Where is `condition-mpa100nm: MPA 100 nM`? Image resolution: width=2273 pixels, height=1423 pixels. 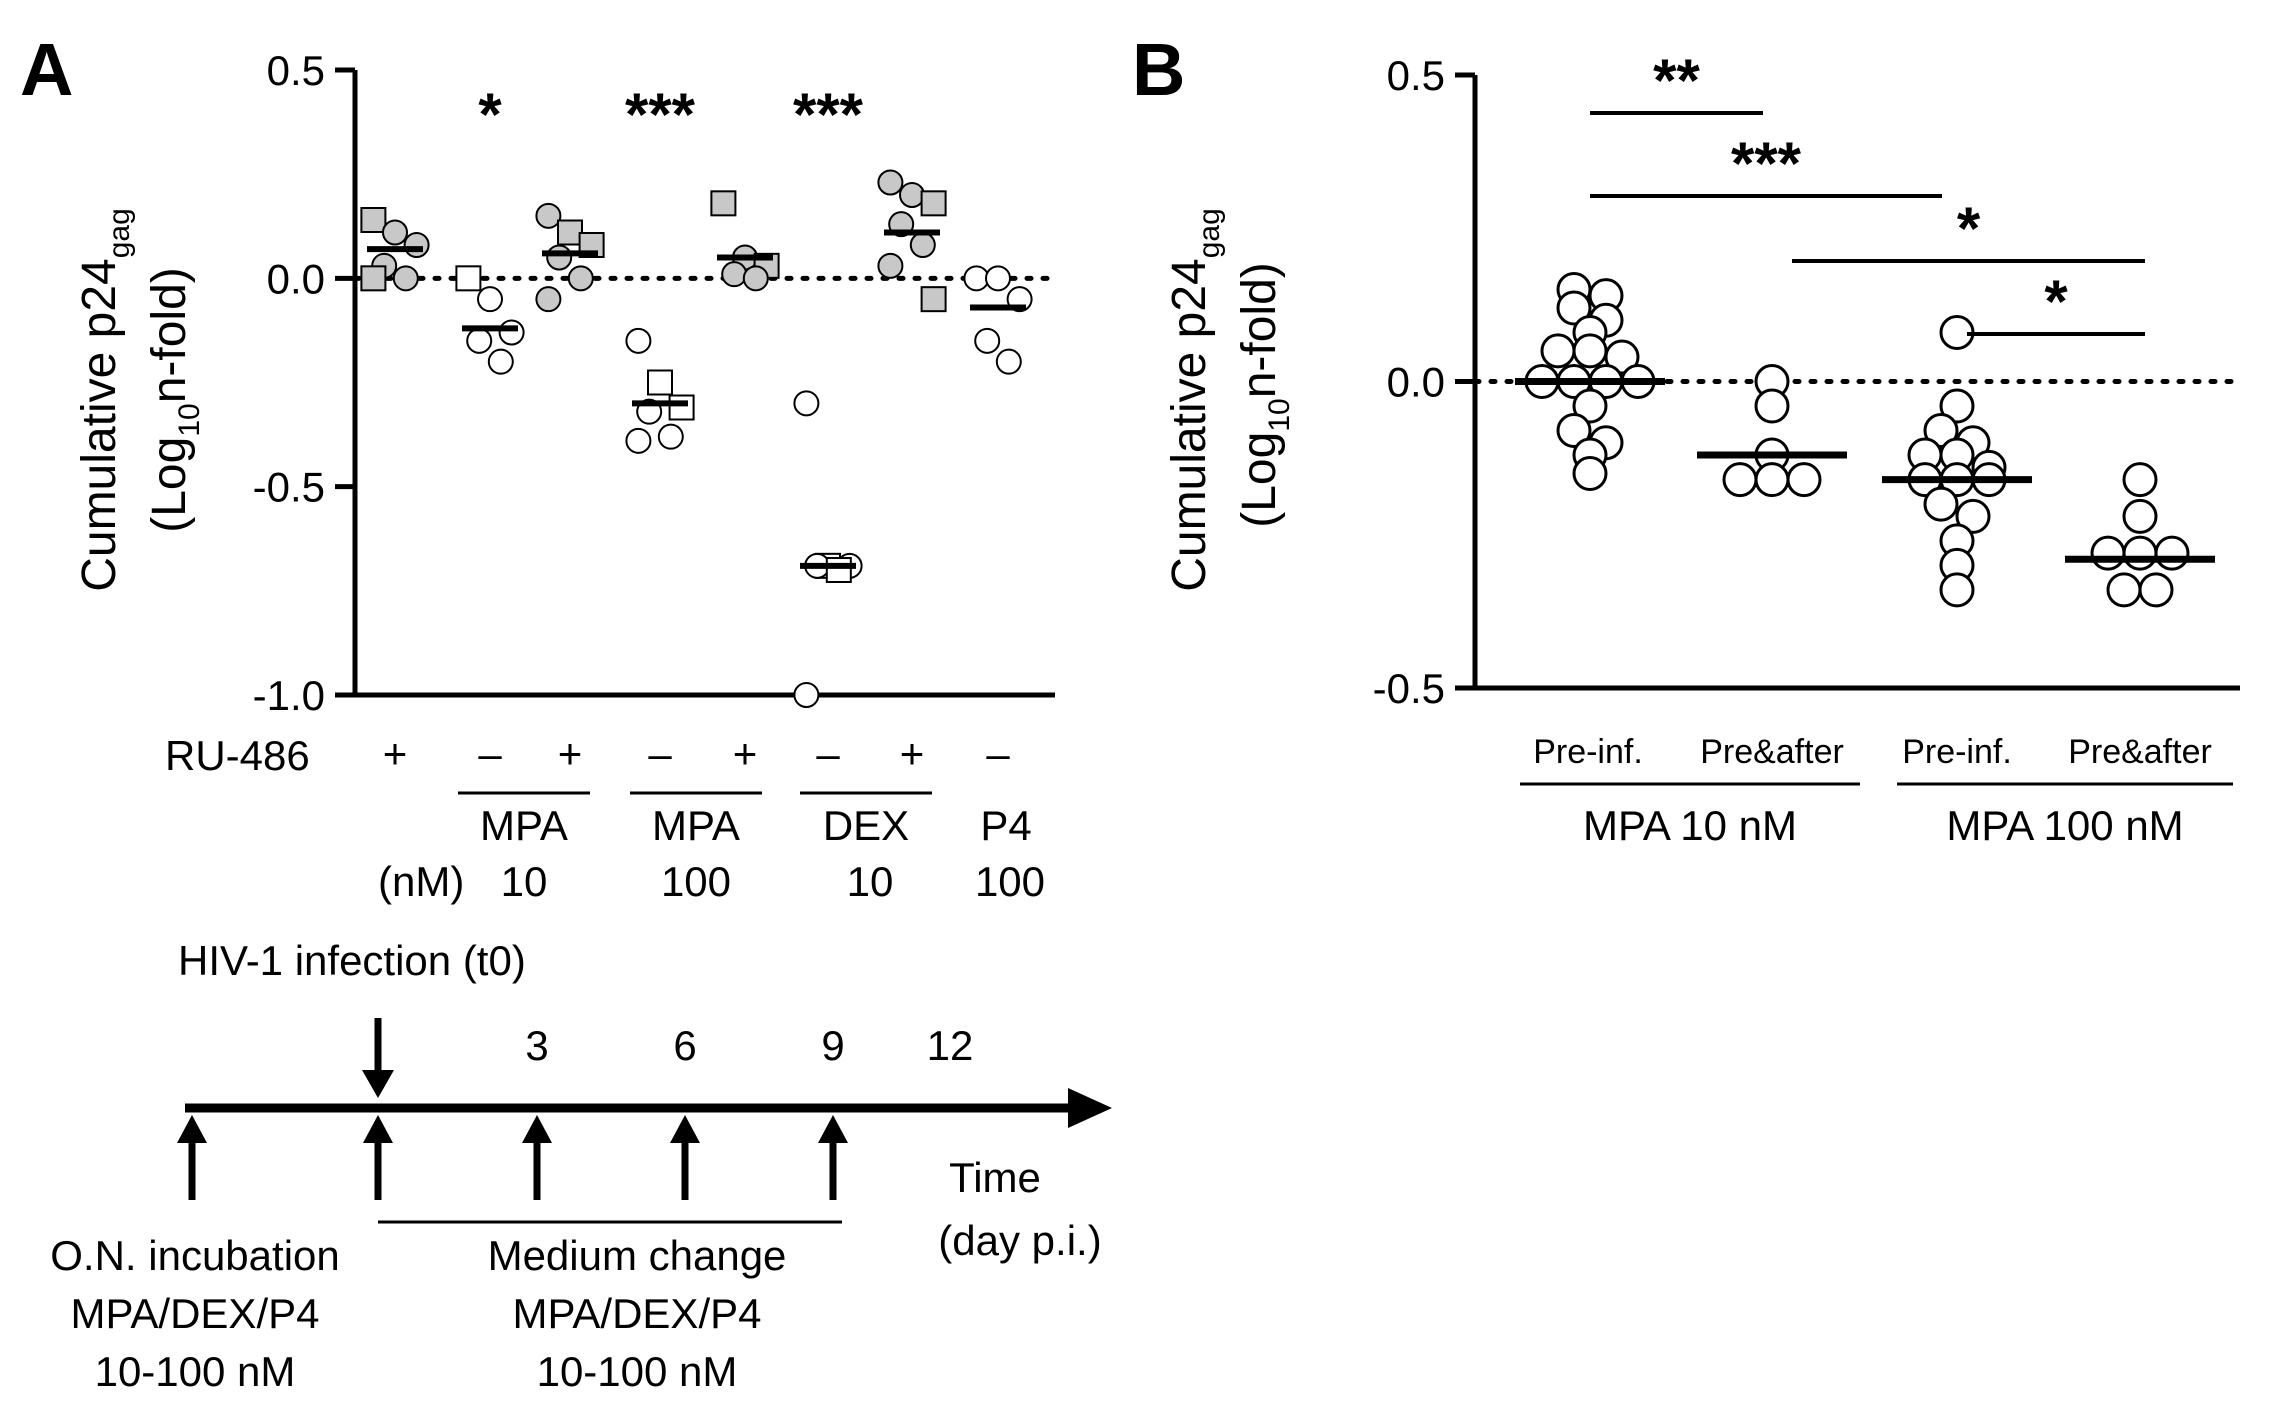 condition-mpa100nm: MPA 100 nM is located at coordinates (2064, 825).